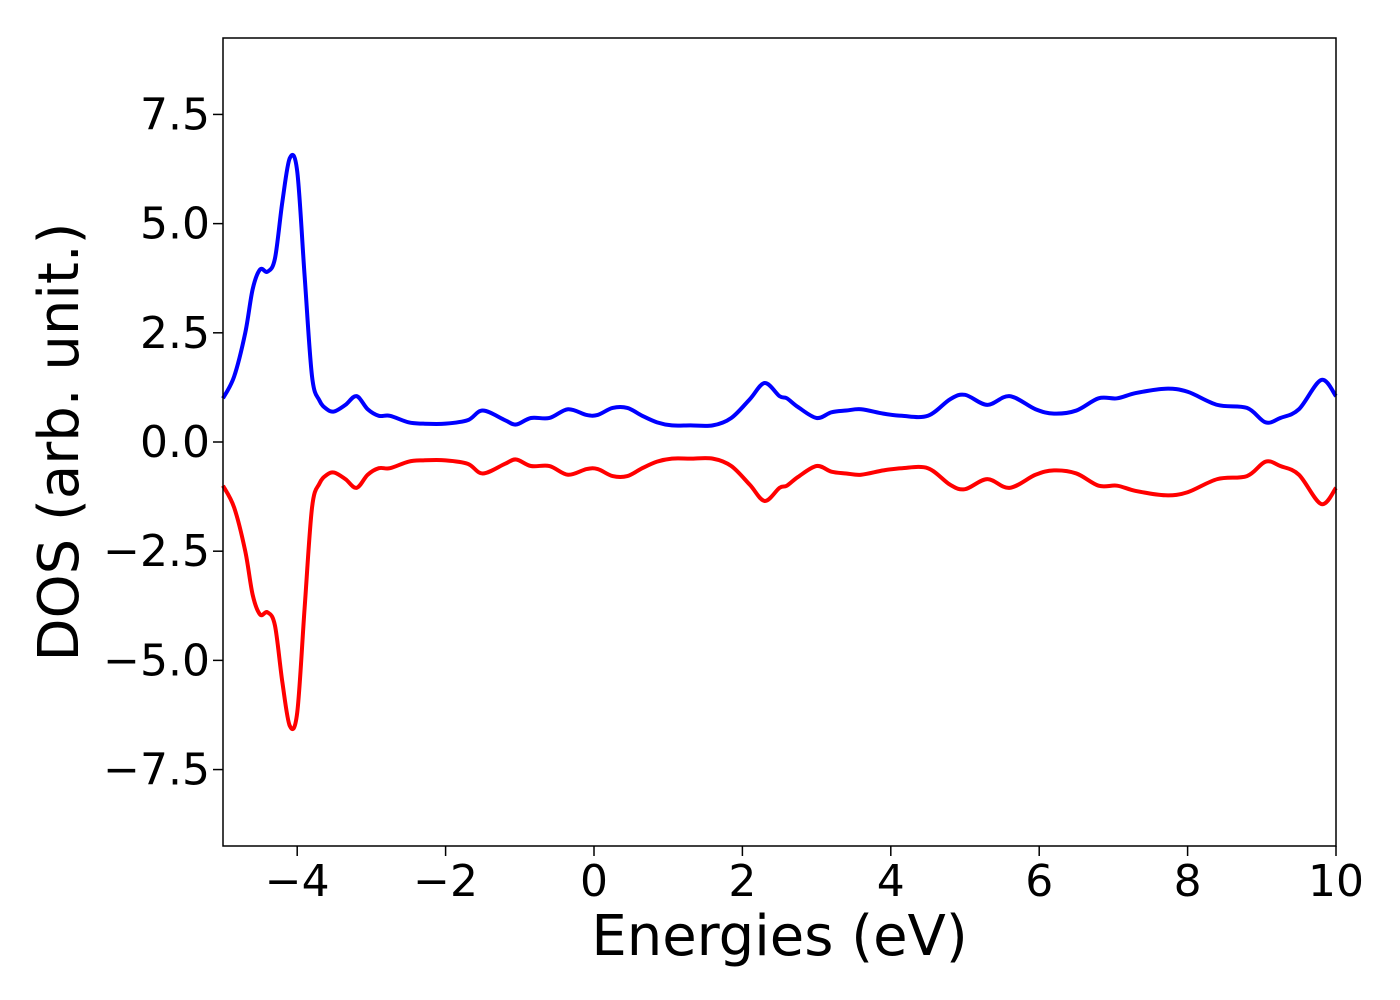  I want to click on y-tick-label: 5.0, so click(175, 224).